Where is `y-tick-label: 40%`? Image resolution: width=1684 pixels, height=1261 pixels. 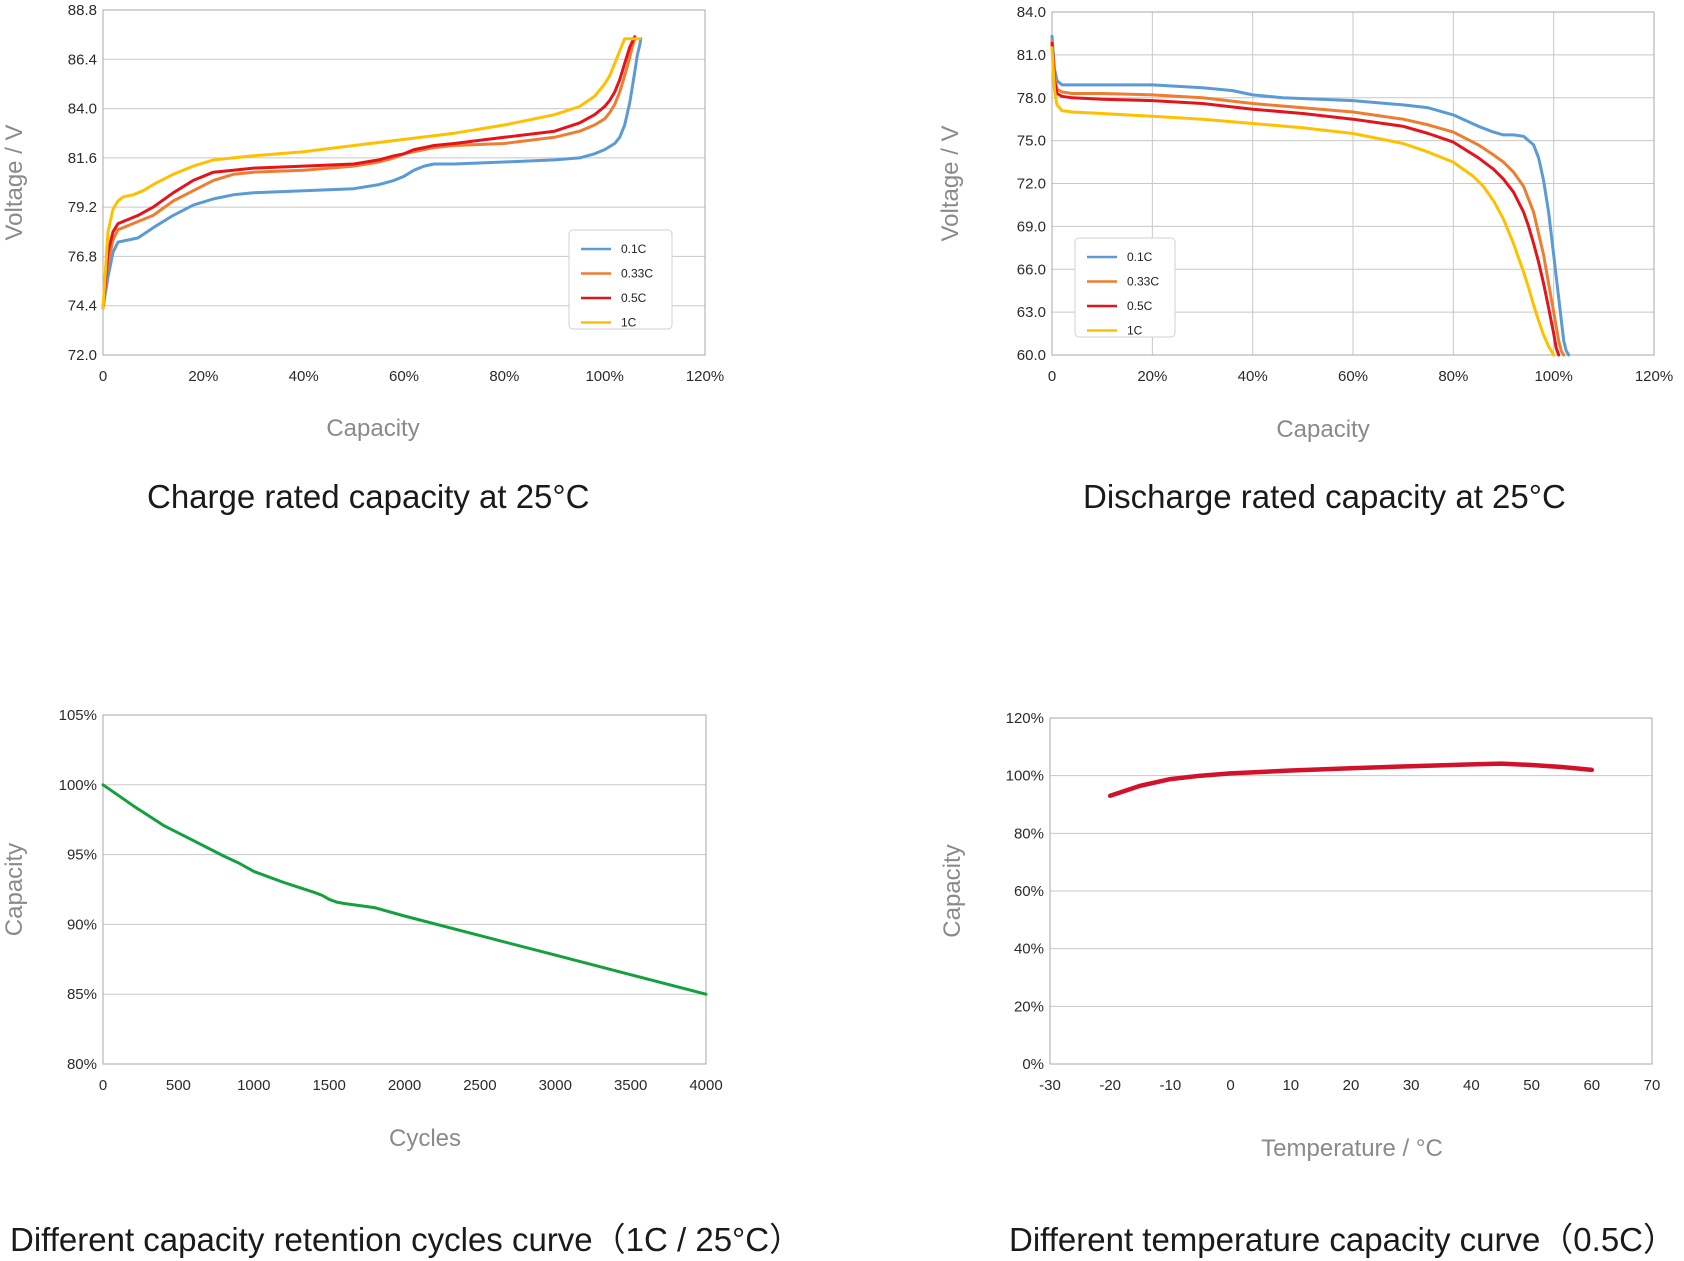
y-tick-label: 40% is located at coordinates (1029, 949).